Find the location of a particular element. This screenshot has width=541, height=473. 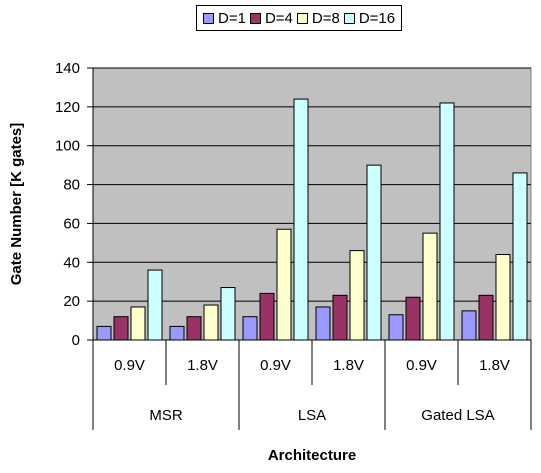

legend-label: D=1 is located at coordinates (232, 18).